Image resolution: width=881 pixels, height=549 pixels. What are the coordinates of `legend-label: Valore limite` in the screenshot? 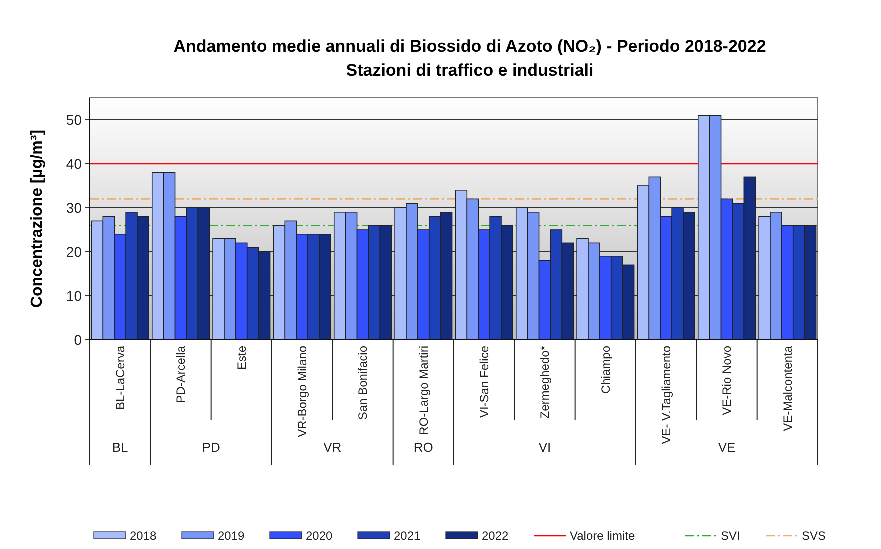 It's located at (603, 536).